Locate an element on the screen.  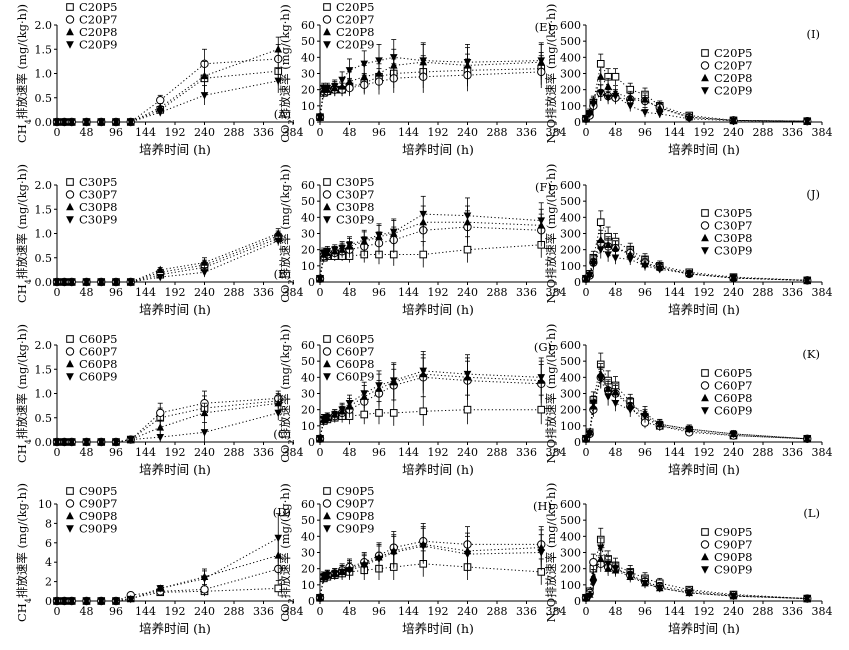
legend-label: C60P5 is located at coordinates (733, 373).